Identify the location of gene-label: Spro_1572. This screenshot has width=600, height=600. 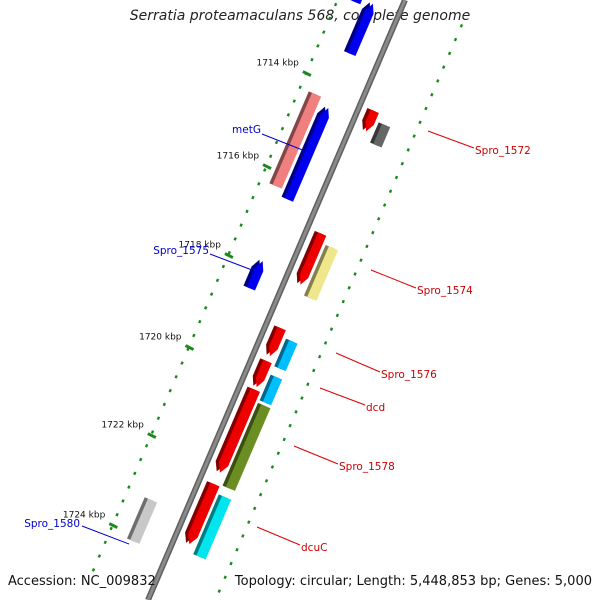
(479, 143).